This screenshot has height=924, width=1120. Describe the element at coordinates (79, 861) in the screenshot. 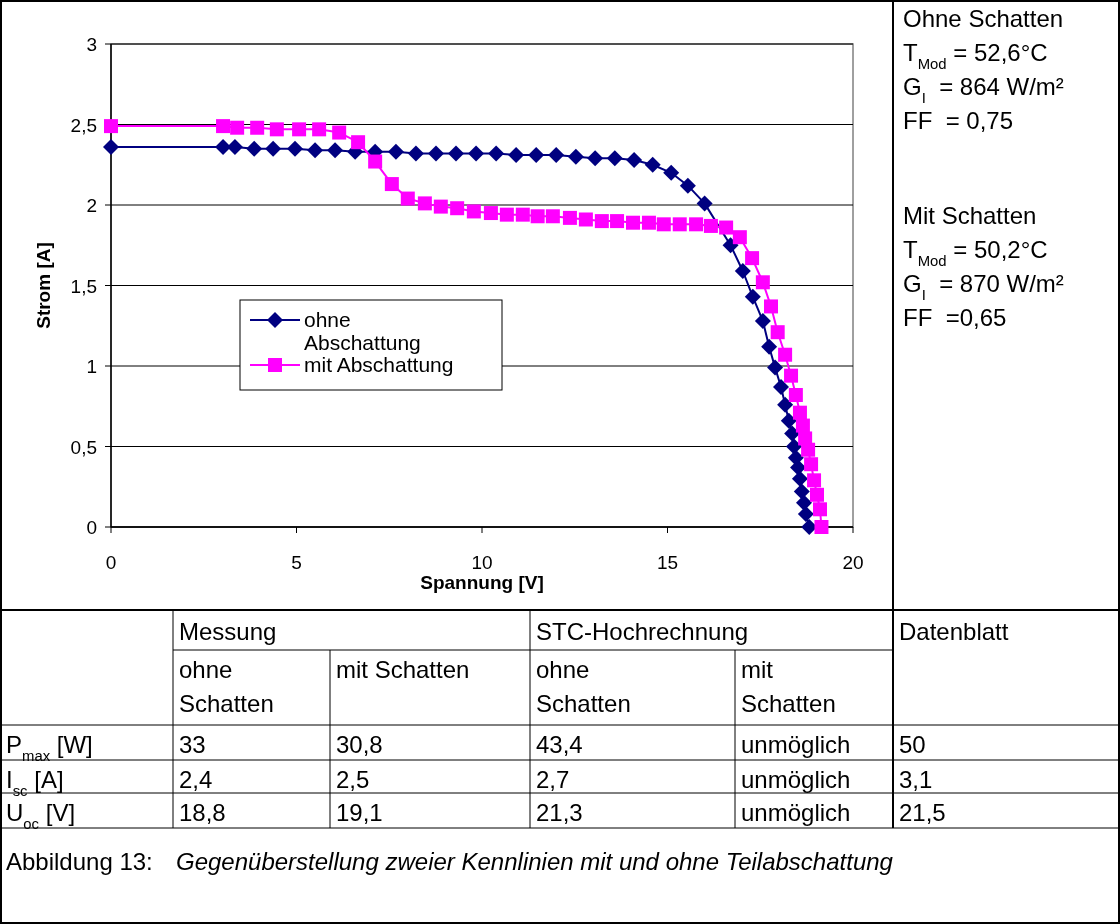

I see `text: Abbildung 13:` at that location.